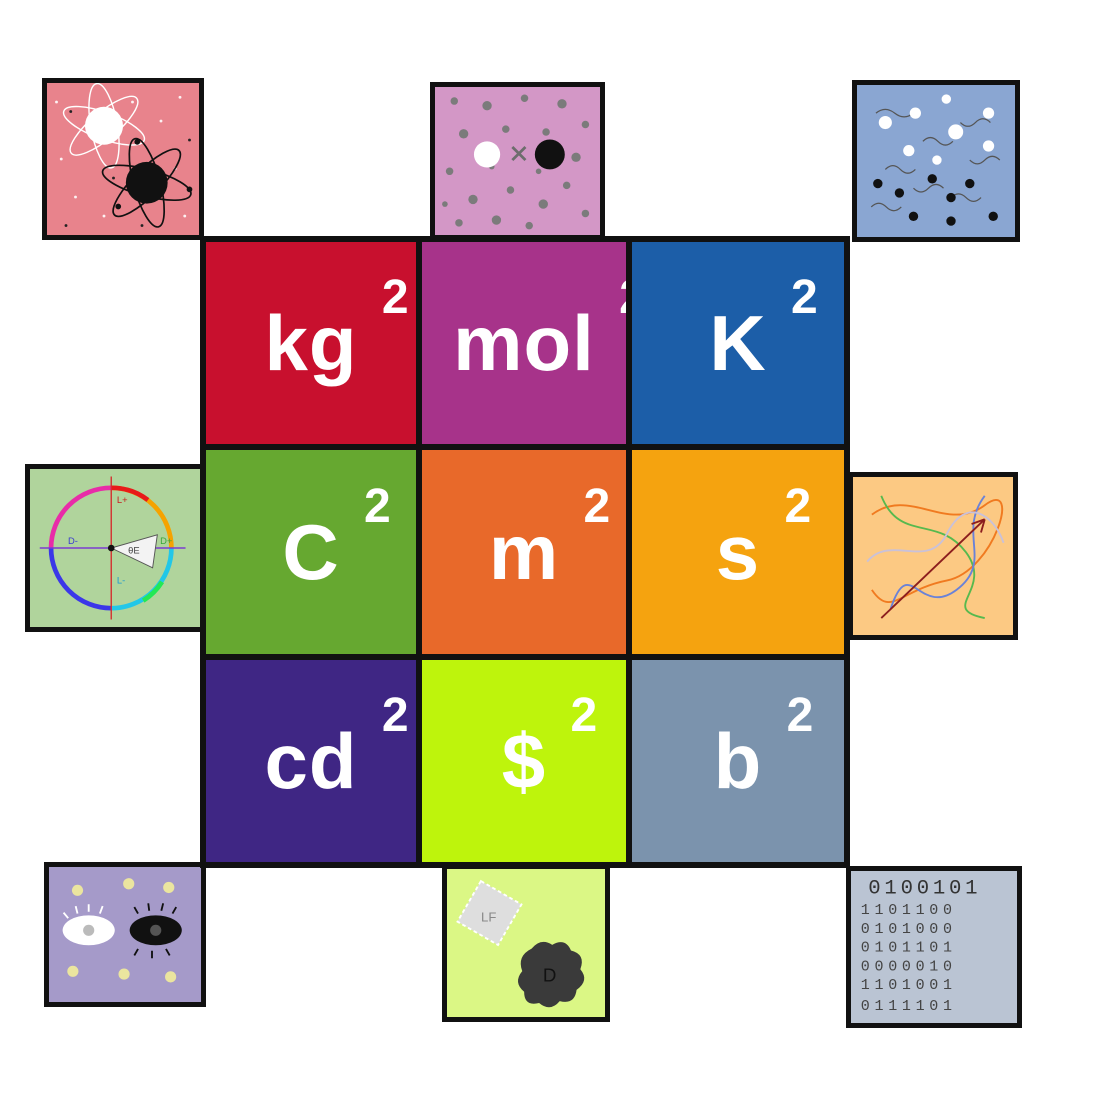  I want to click on unit-label-kg: kg 2, so click(336, 330).